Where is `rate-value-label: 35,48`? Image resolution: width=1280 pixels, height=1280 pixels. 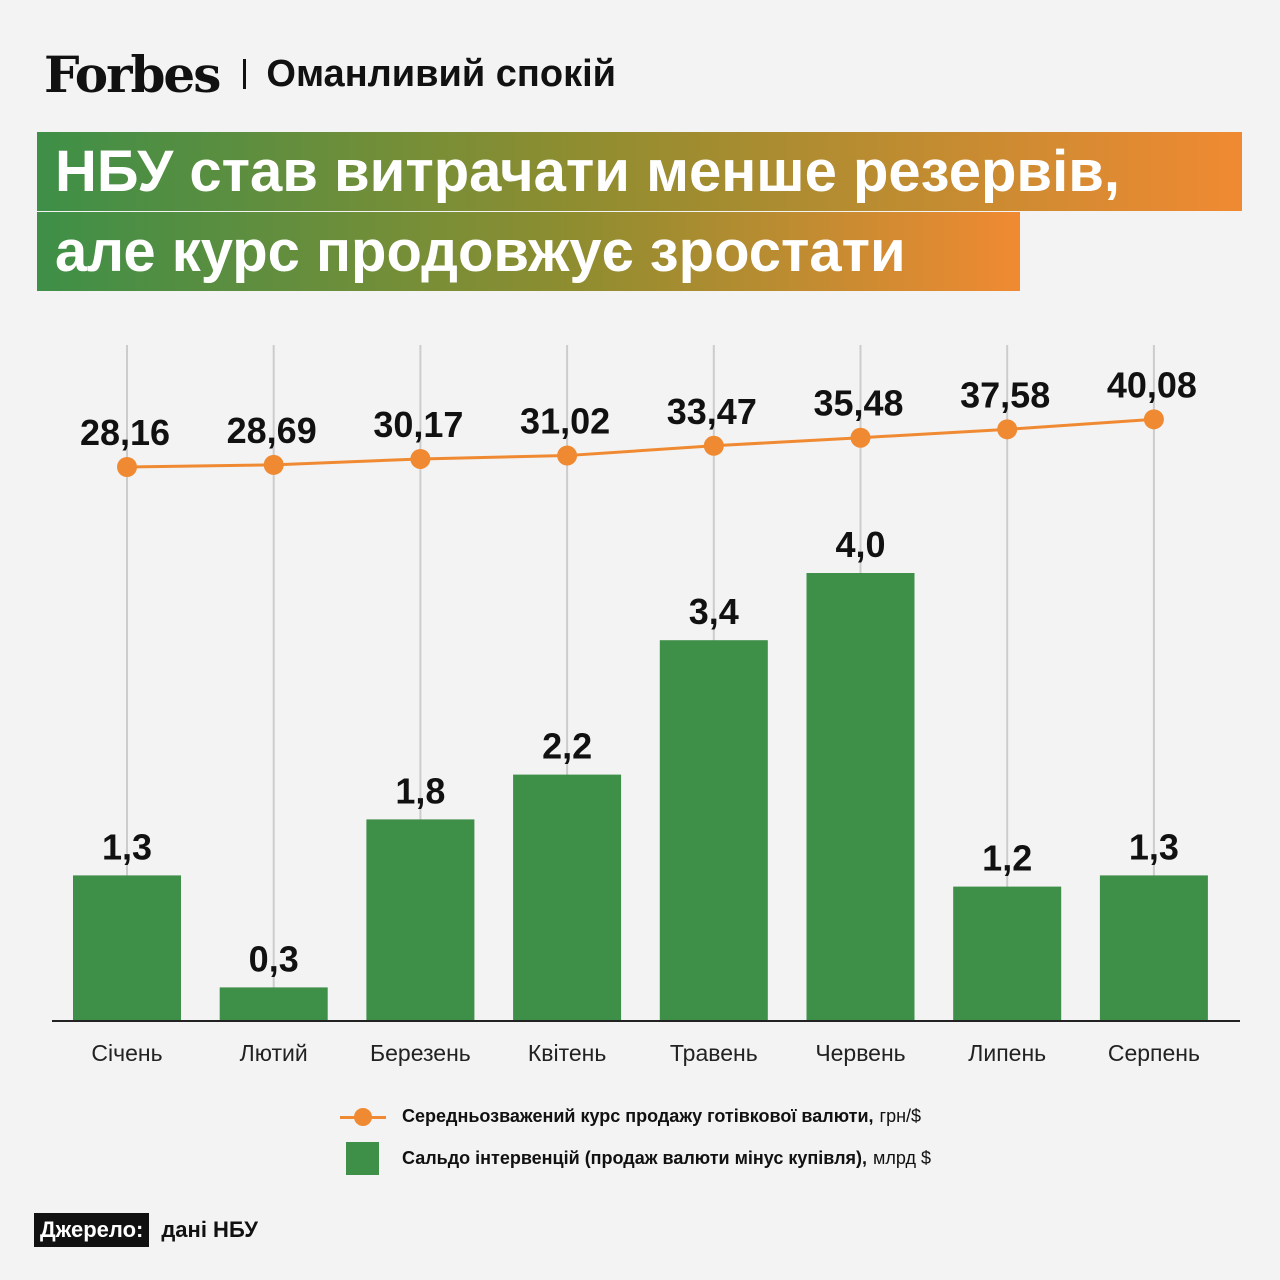
rate-value-label: 35,48 is located at coordinates (858, 403).